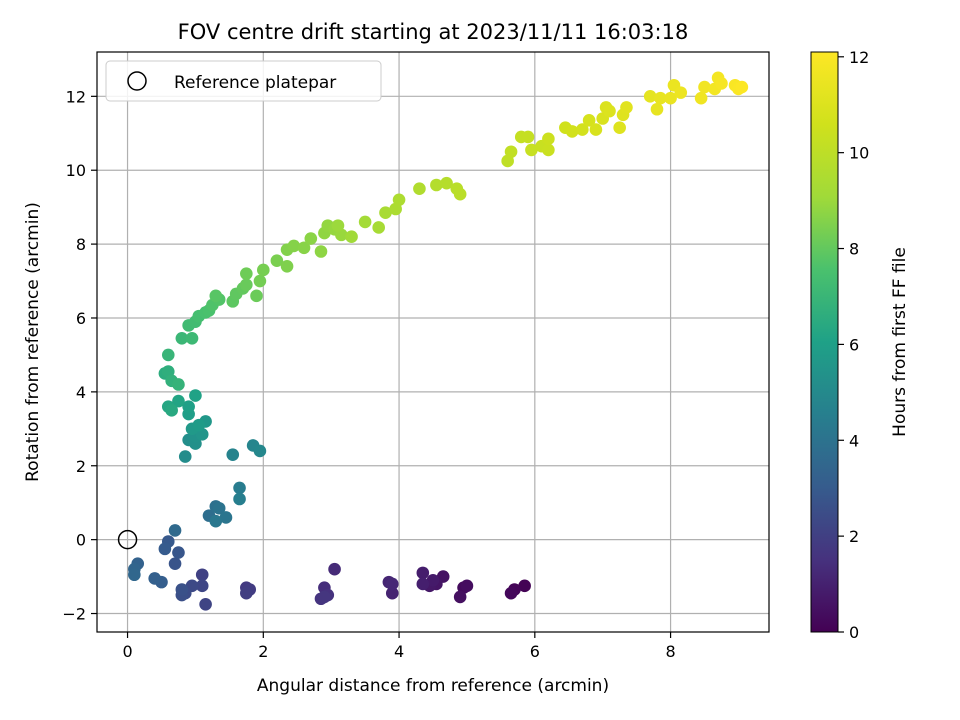 Image resolution: width=960 pixels, height=720 pixels. I want to click on colorbar-tick-label: 12, so click(859, 57).